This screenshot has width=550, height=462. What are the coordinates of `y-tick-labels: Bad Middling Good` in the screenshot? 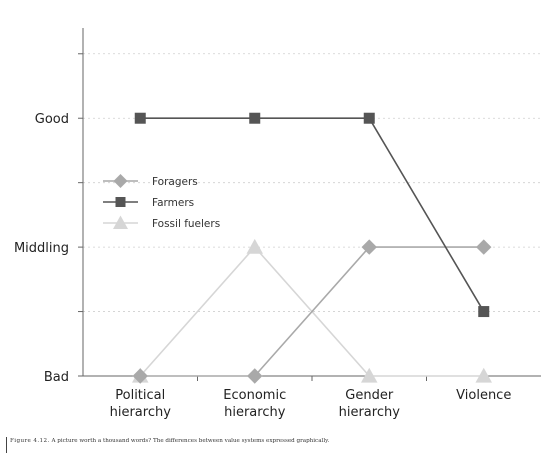 It's located at (41, 248).